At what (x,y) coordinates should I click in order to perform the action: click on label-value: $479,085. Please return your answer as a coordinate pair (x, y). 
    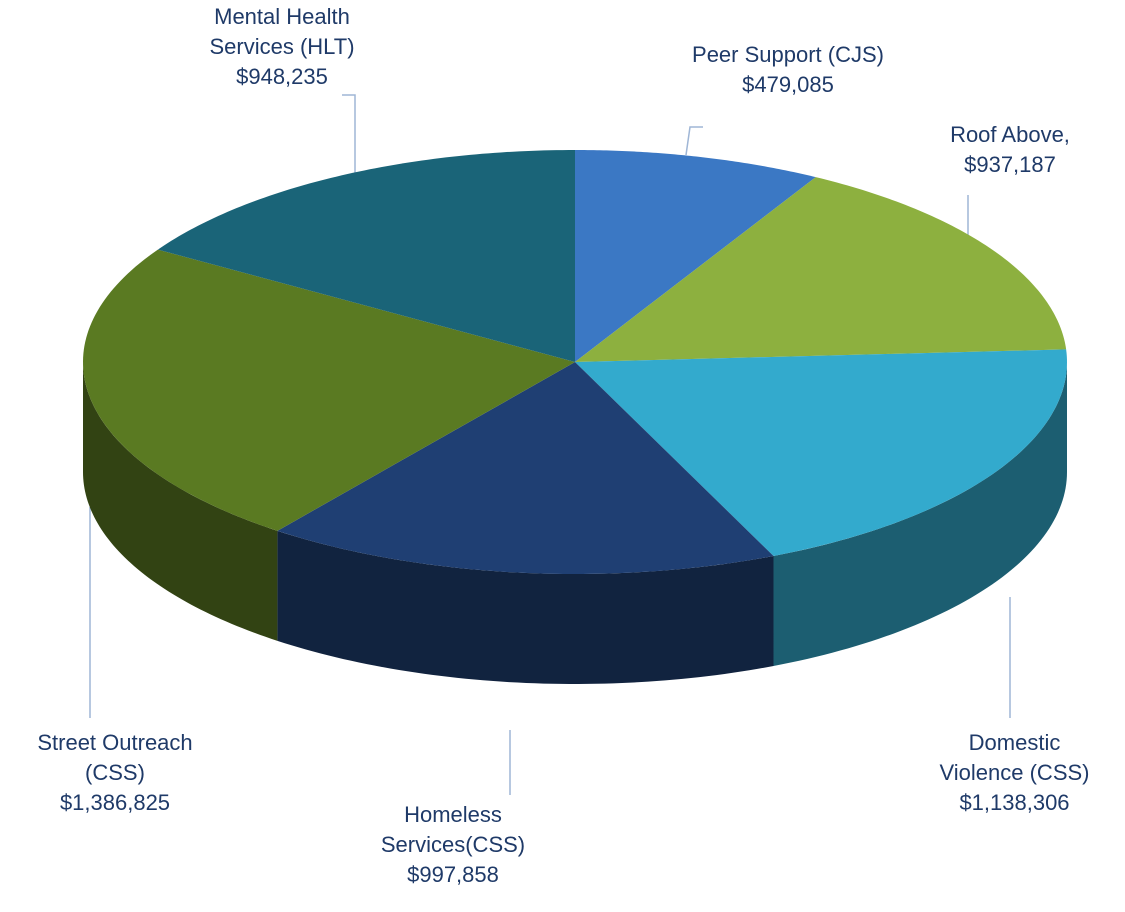
    Looking at the image, I should click on (788, 84).